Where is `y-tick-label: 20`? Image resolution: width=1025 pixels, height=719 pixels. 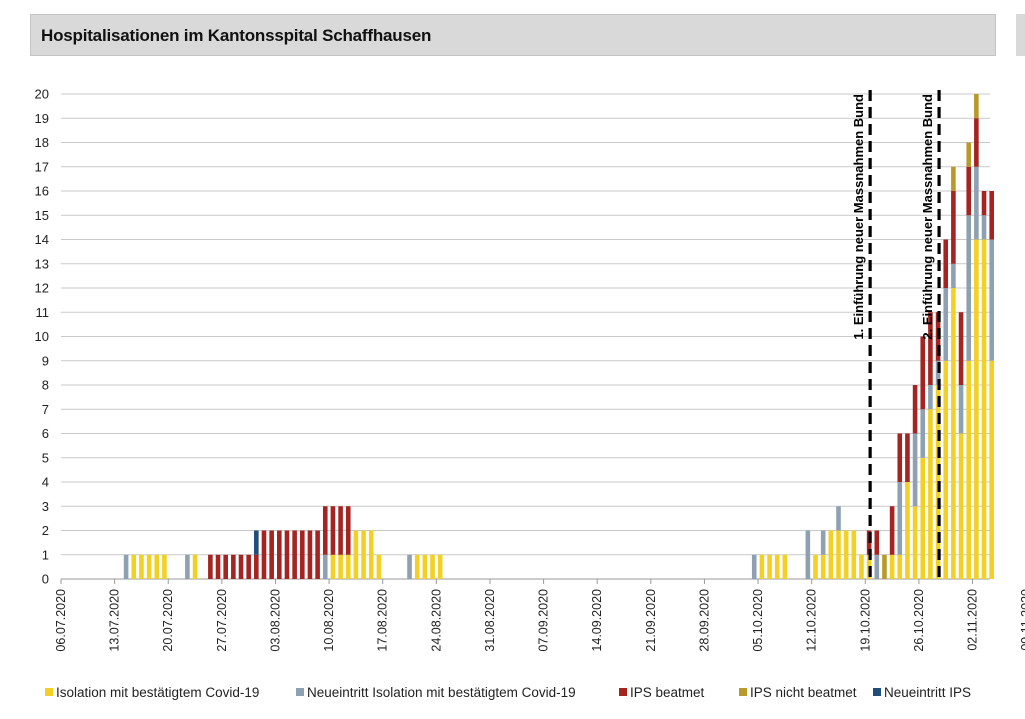 y-tick-label: 20 is located at coordinates (42, 94).